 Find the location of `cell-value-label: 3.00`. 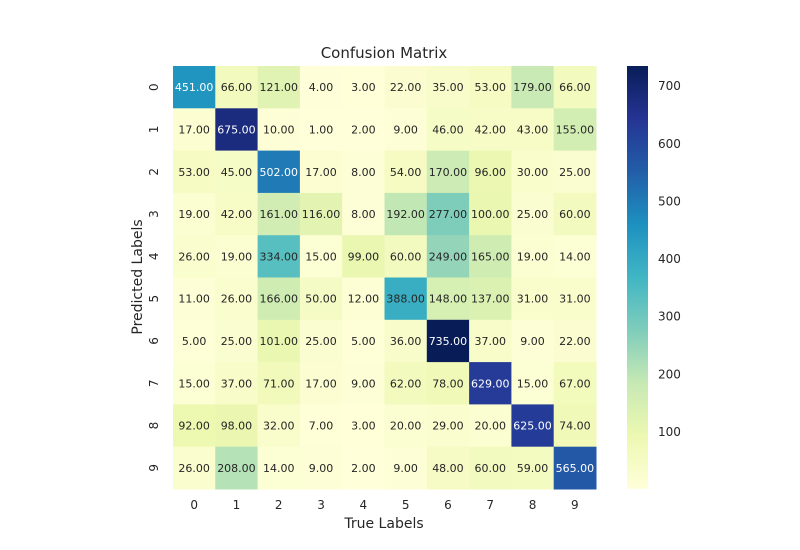

cell-value-label: 3.00 is located at coordinates (363, 87).